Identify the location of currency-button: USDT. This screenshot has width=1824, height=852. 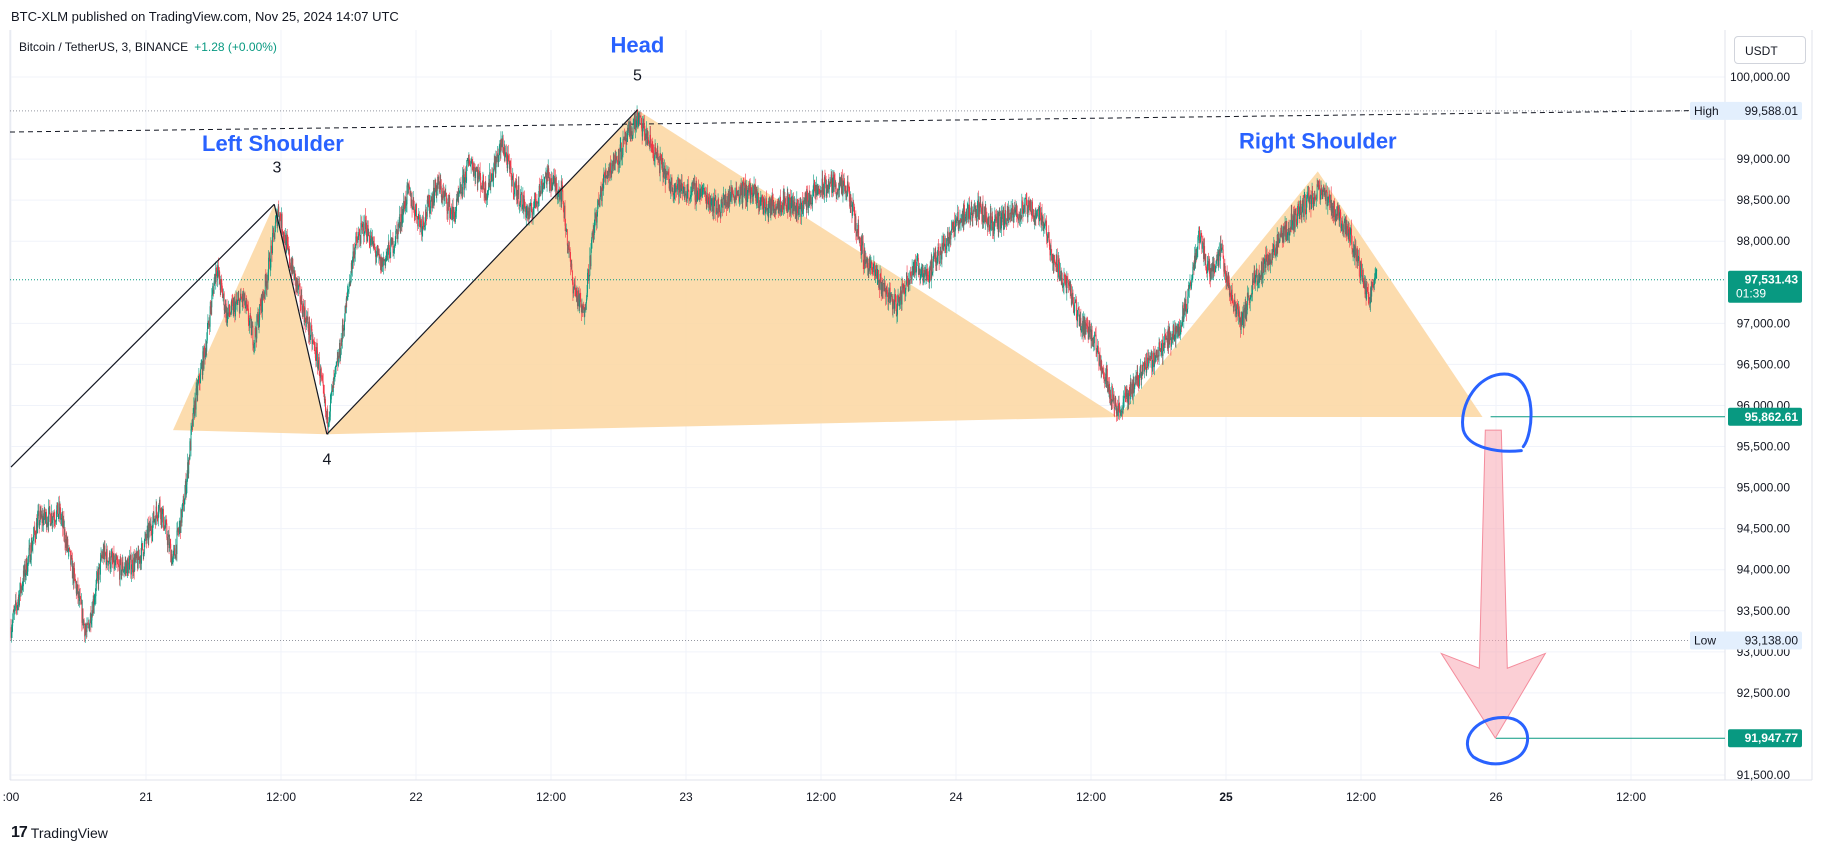
(1770, 50).